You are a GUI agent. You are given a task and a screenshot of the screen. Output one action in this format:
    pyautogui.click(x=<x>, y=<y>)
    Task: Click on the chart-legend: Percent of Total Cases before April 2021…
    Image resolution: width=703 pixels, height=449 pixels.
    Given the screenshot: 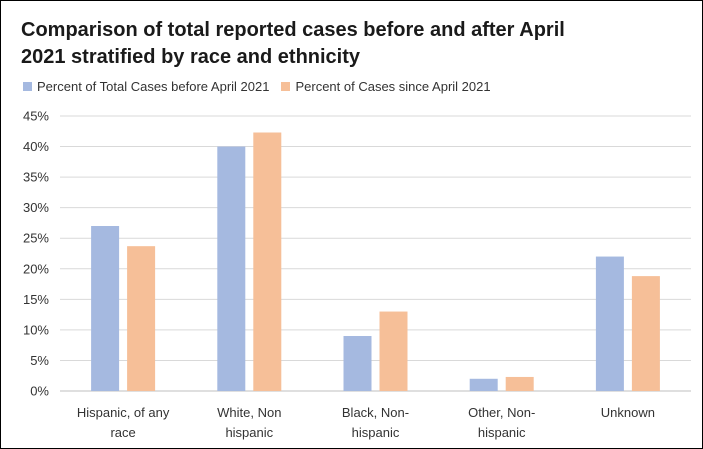 What is the action you would take?
    pyautogui.click(x=263, y=86)
    